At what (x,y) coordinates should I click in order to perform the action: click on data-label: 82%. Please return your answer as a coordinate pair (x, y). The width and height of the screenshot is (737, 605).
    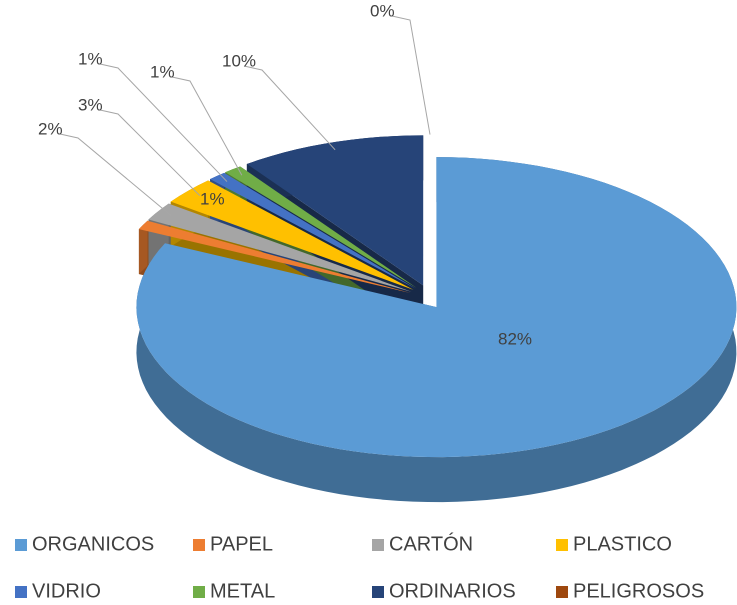
    Looking at the image, I should click on (515, 338).